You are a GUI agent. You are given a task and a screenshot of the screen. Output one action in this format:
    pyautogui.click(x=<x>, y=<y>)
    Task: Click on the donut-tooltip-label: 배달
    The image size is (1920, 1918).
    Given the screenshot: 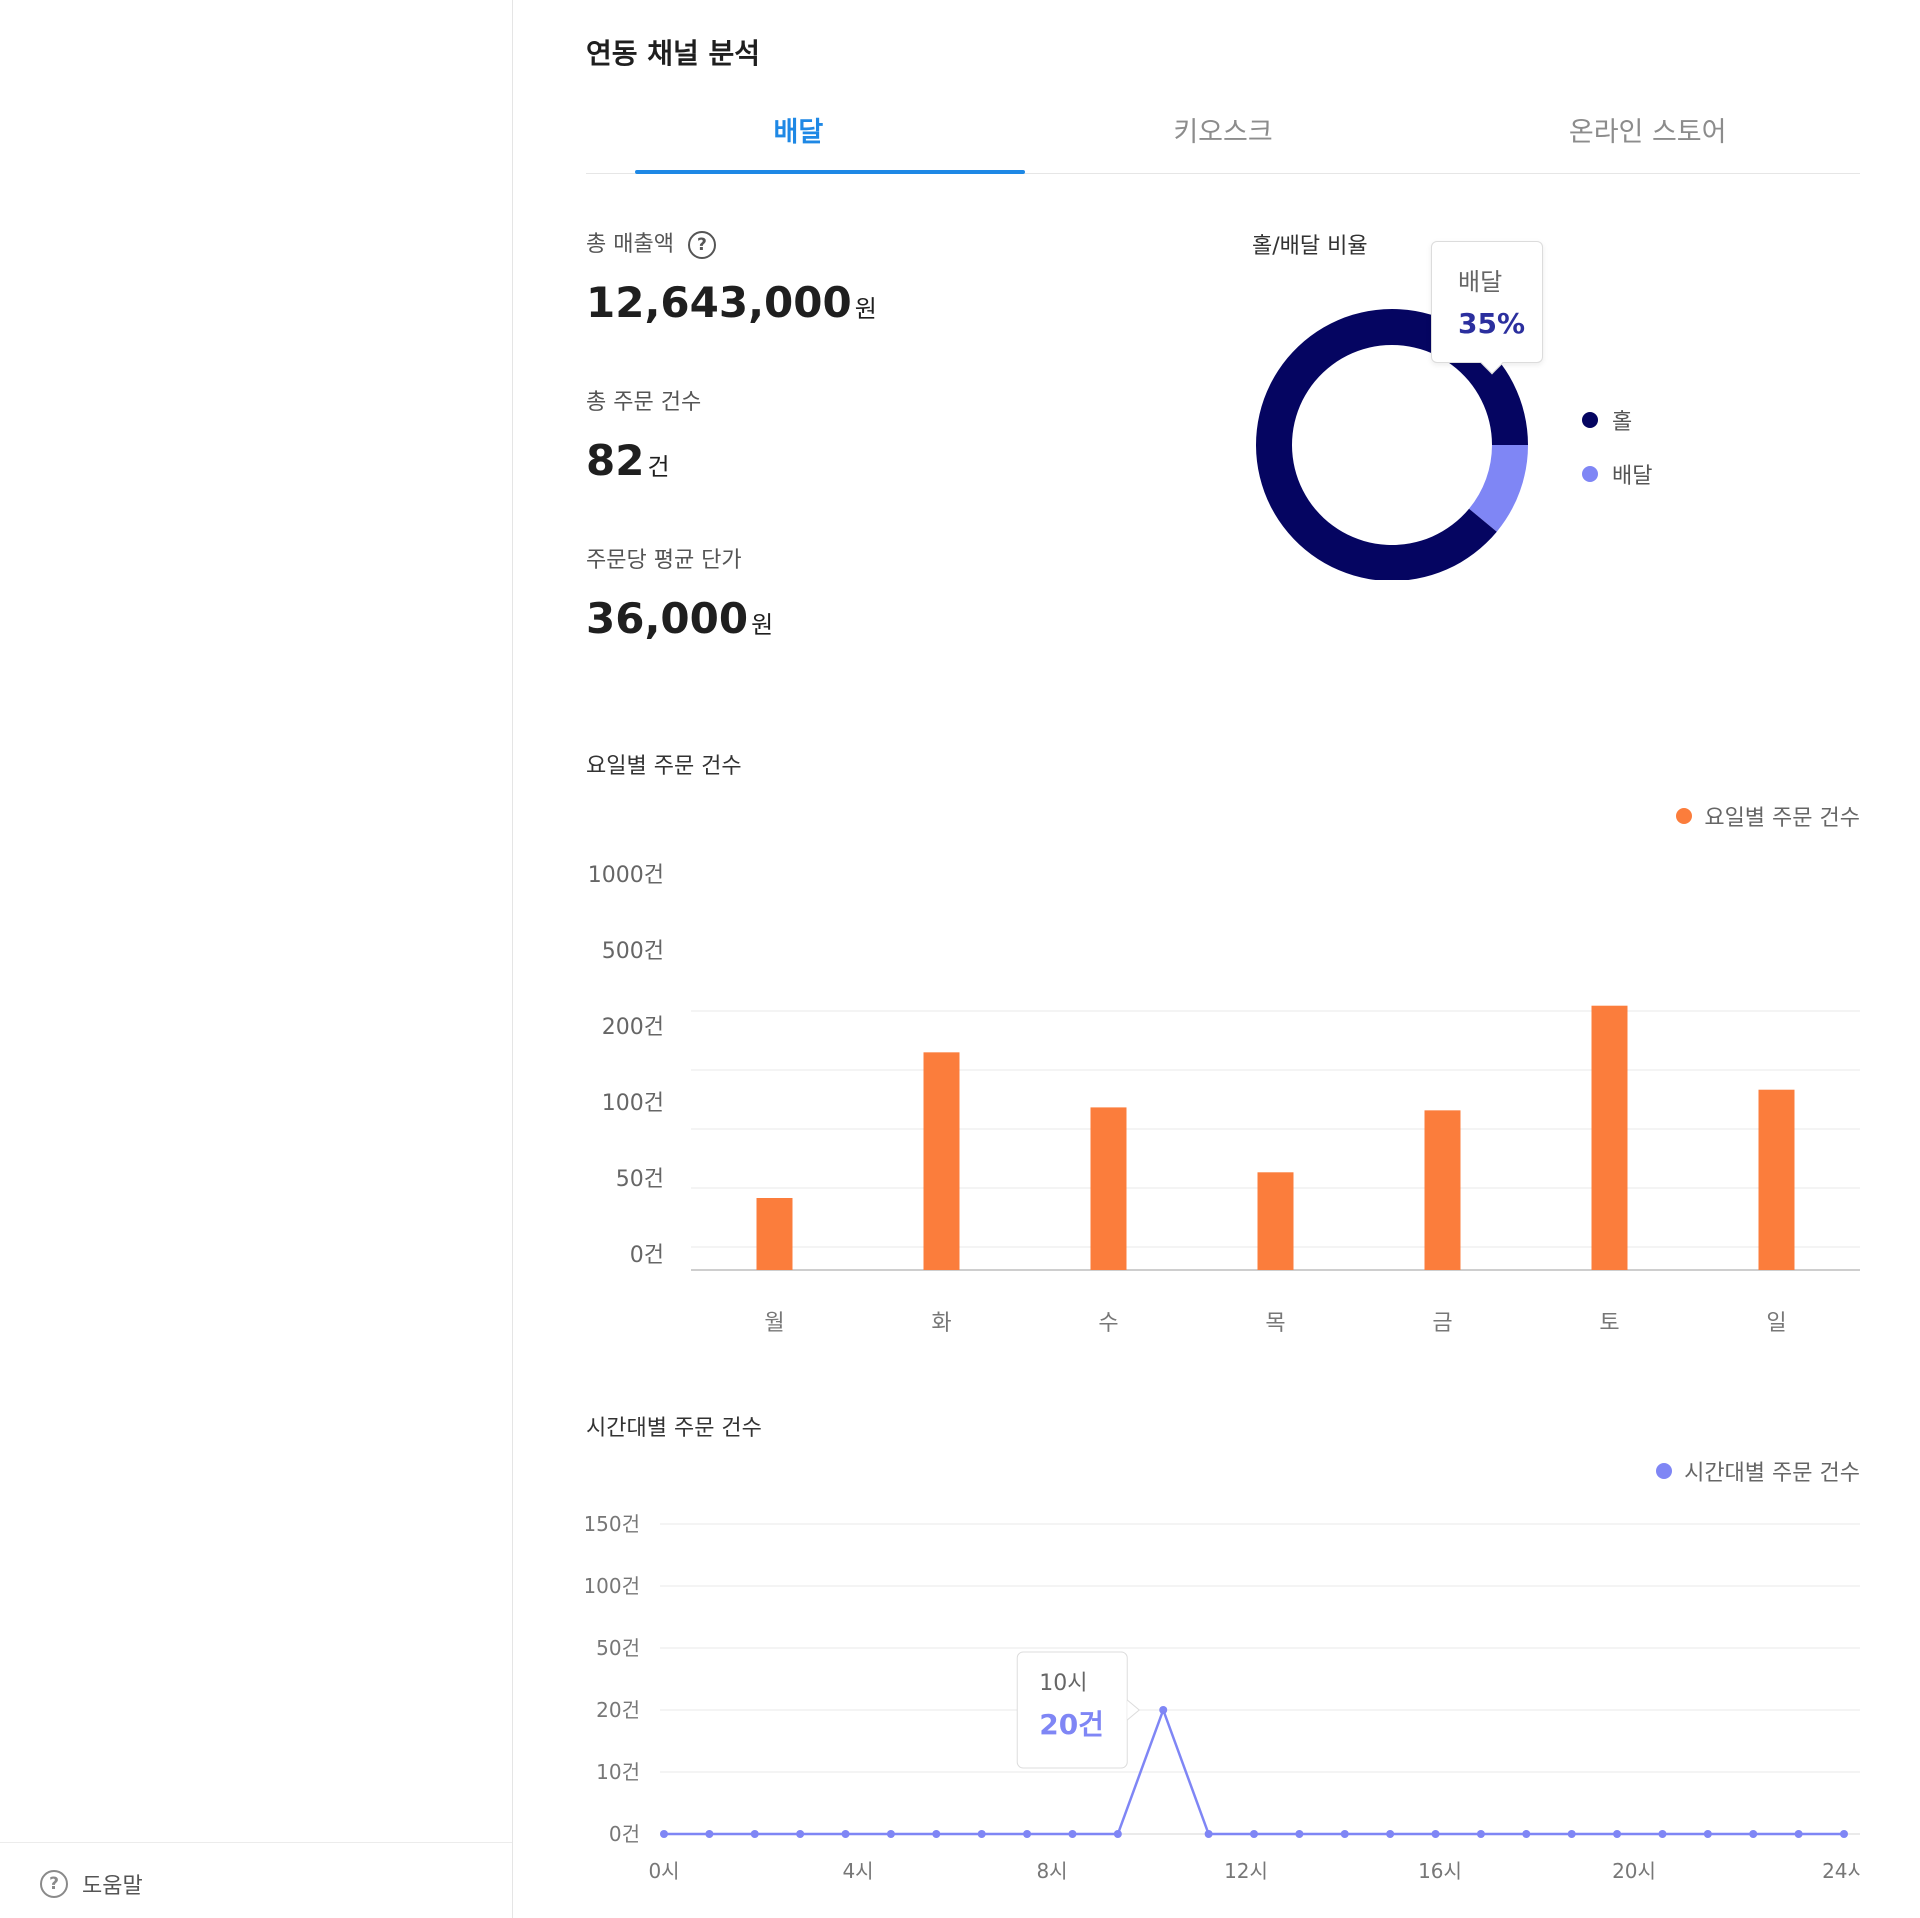 What is the action you would take?
    pyautogui.click(x=1480, y=282)
    